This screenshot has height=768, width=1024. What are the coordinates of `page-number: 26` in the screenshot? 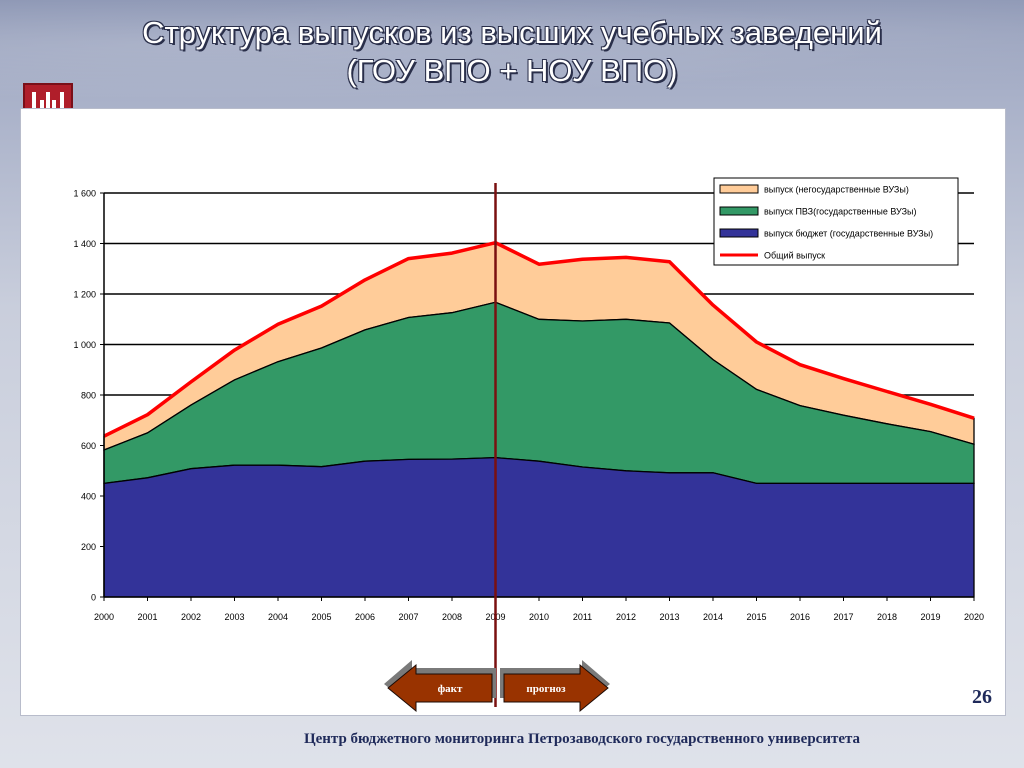 It's located at (982, 697).